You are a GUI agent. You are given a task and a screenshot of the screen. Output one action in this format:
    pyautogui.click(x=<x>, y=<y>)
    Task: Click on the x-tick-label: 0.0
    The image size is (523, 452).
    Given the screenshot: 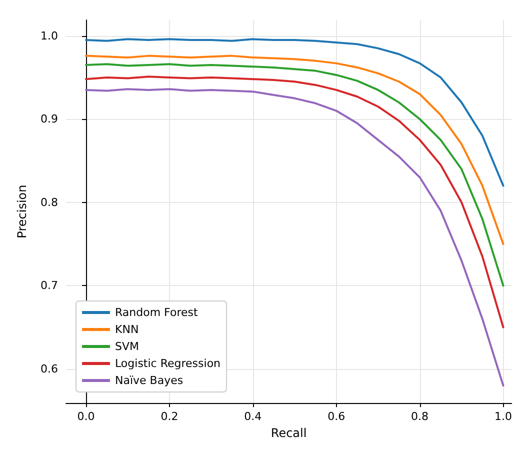 What is the action you would take?
    pyautogui.click(x=86, y=417)
    